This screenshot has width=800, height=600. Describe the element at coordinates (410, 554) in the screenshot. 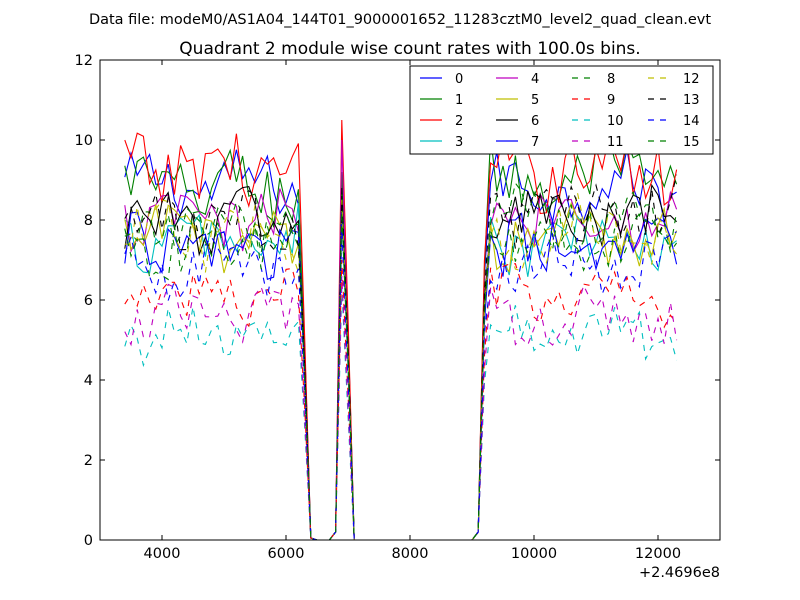

I see `x-tick-label: 8000` at that location.